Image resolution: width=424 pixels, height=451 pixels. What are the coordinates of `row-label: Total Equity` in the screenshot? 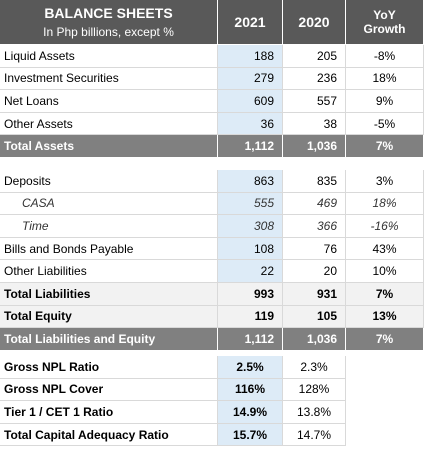 It's located at (109, 317).